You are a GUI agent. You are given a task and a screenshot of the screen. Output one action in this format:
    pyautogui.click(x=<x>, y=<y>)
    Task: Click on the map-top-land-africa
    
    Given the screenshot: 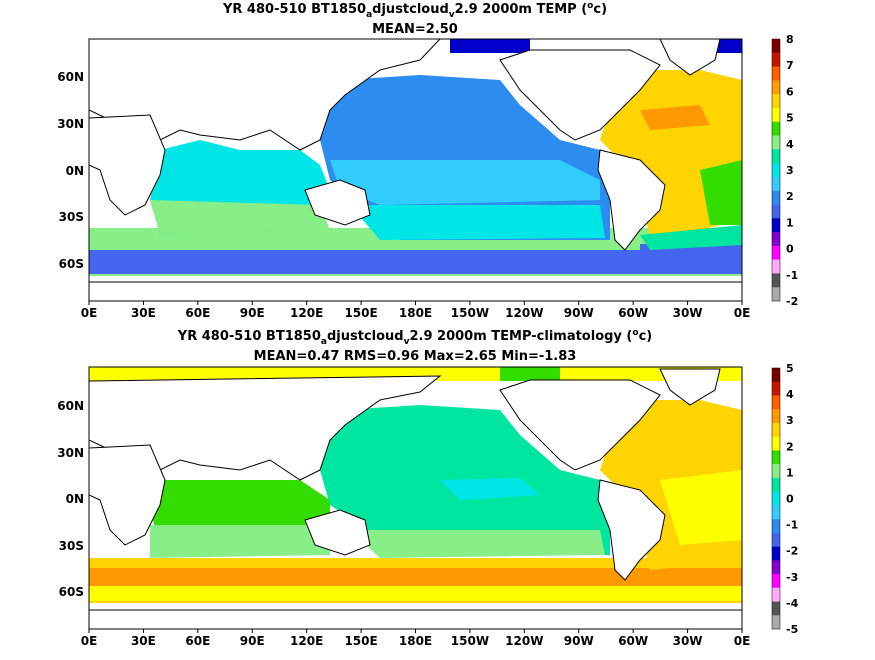 What is the action you would take?
    pyautogui.click(x=127, y=165)
    